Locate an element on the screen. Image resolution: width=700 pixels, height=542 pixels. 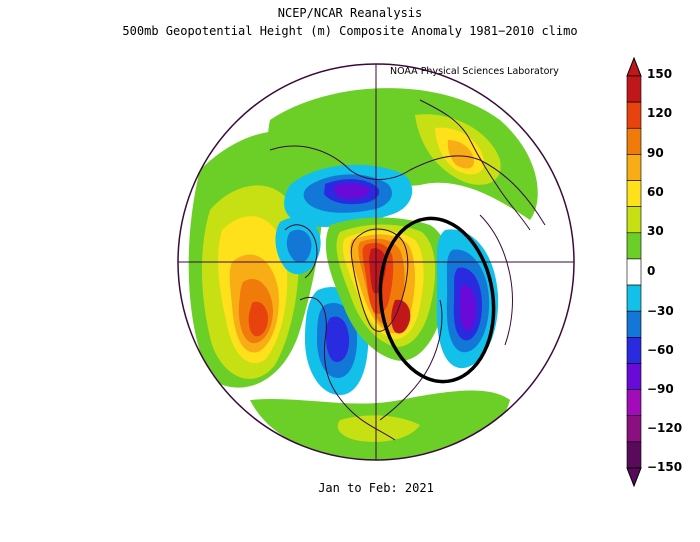
colorbar-tick: 150 is located at coordinates (659, 74).